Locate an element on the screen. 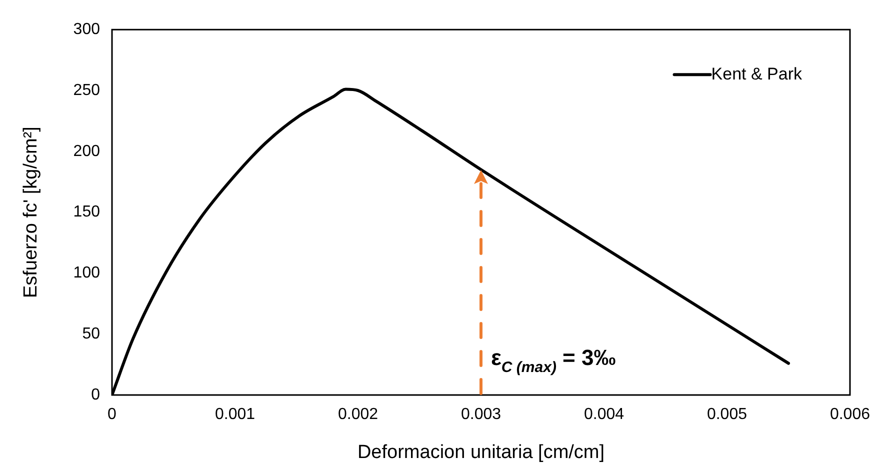 The width and height of the screenshot is (888, 476). y-tick-label: 100 is located at coordinates (86, 273).